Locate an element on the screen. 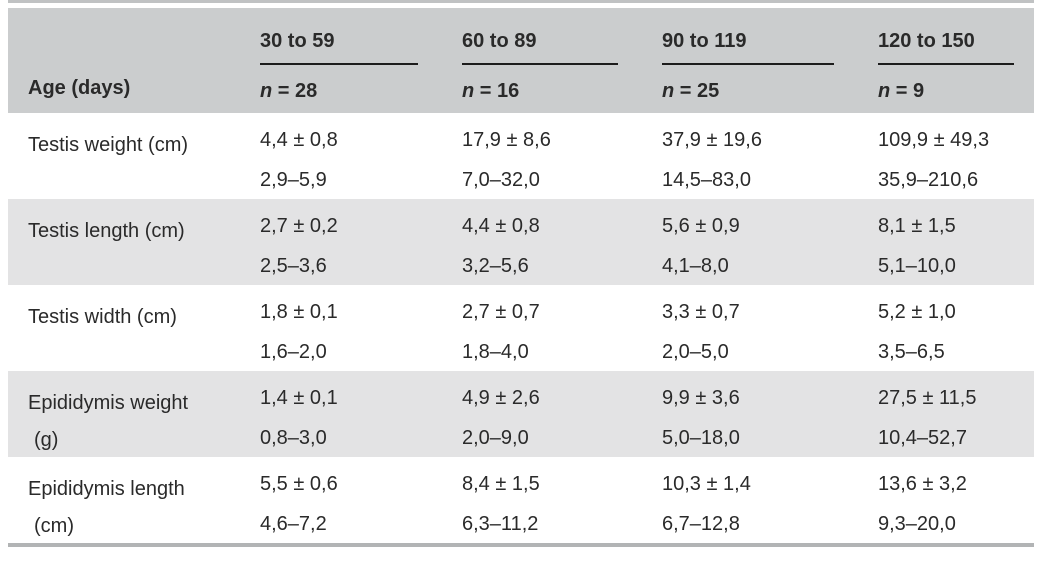 The width and height of the screenshot is (1042, 562). range-value: 6,3–11,2 is located at coordinates (500, 524).